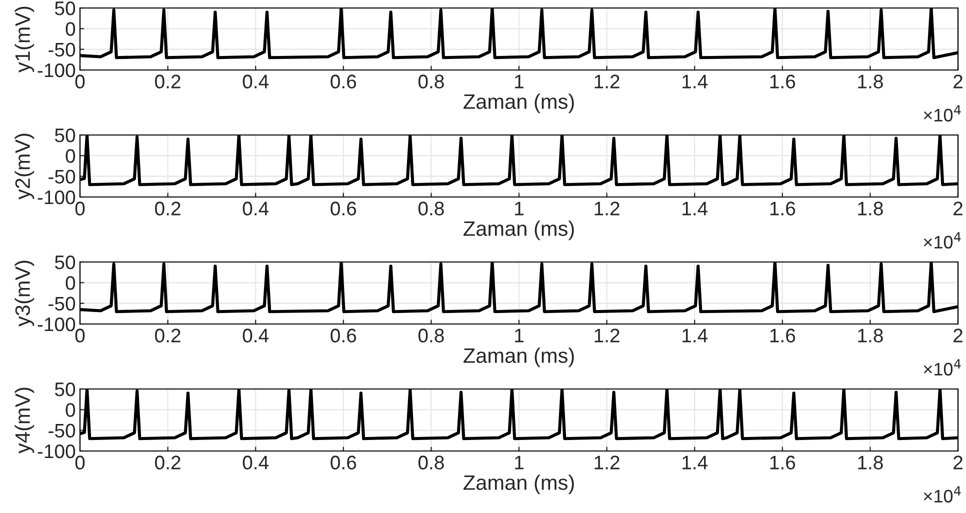  I want to click on y-axis-title: y4(mV), so click(24, 421).